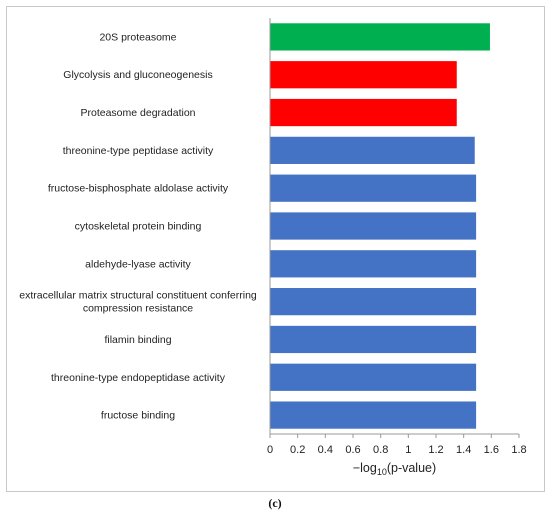 Image resolution: width=550 pixels, height=516 pixels. I want to click on category-label-3: Proteasome degradation, so click(138, 113).